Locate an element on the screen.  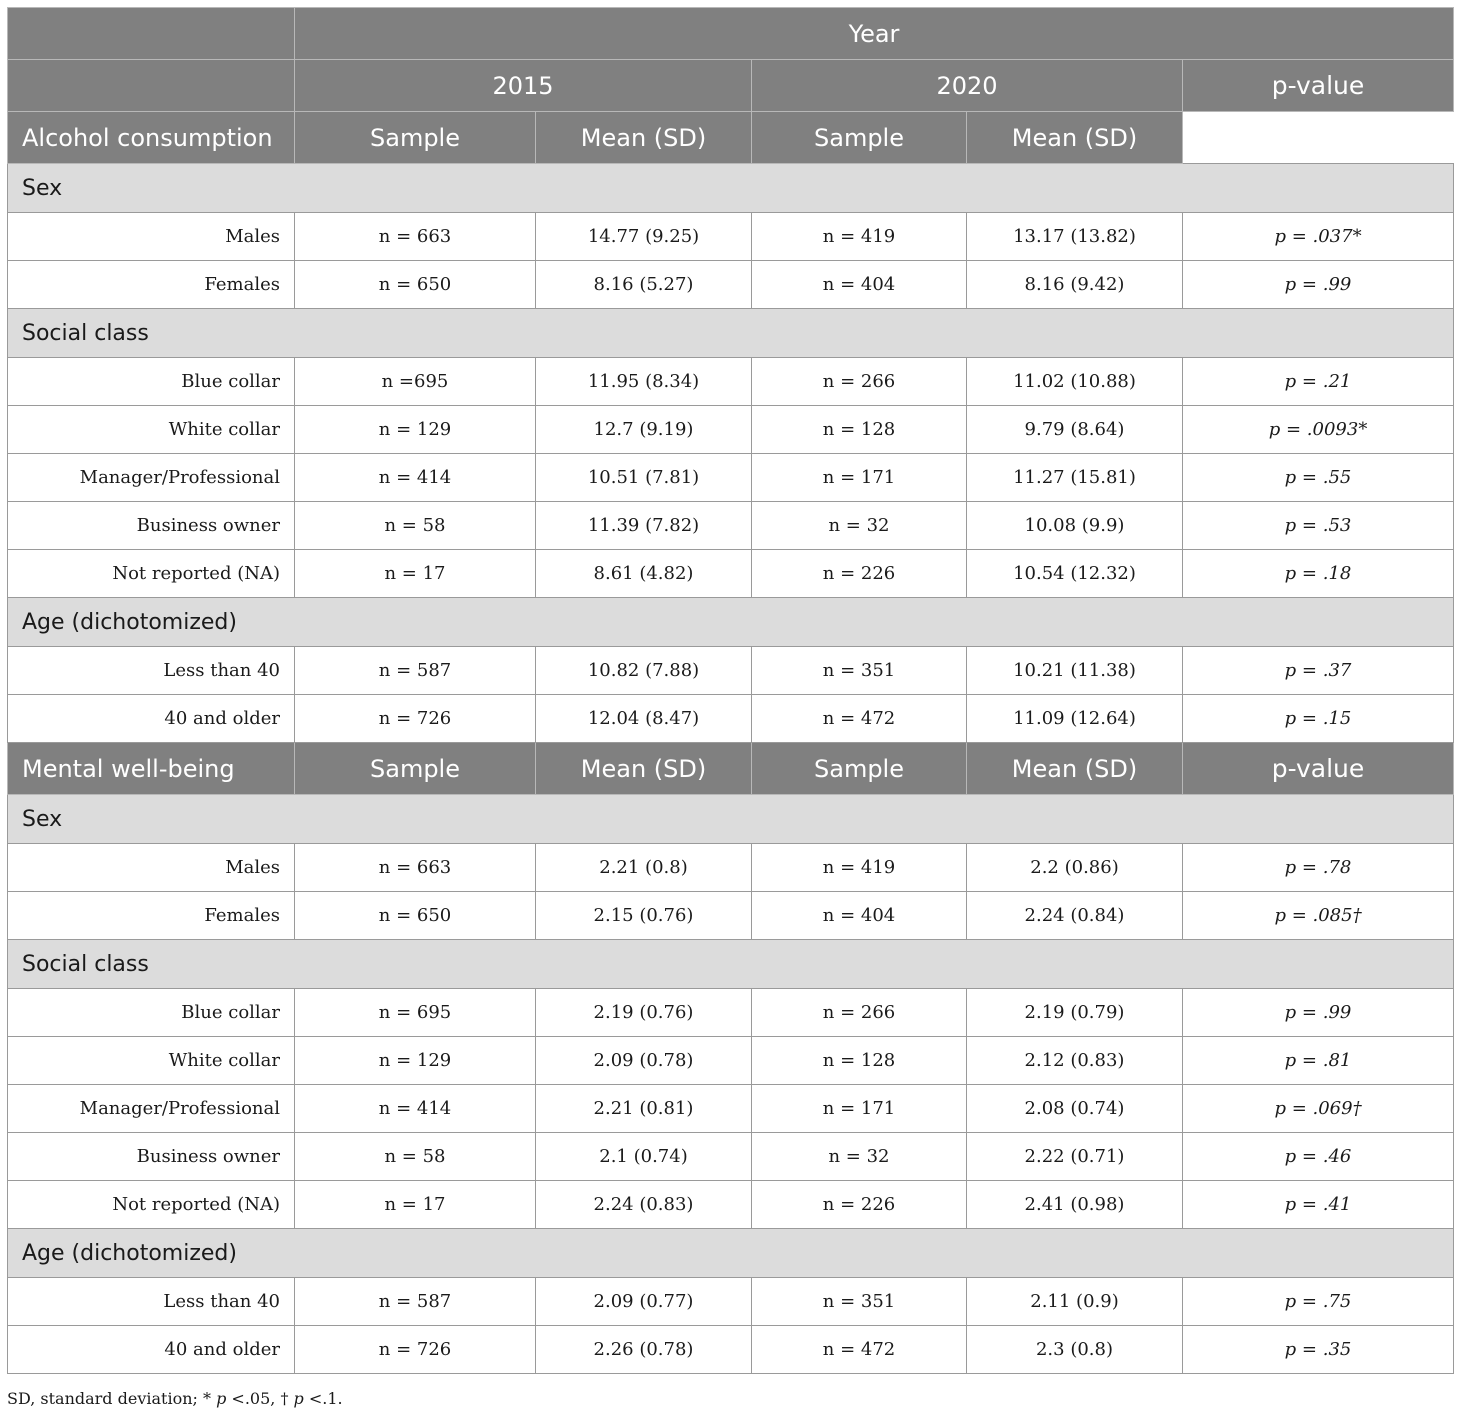
mean-sd-2015: 8.61 (4.82) is located at coordinates (643, 573).